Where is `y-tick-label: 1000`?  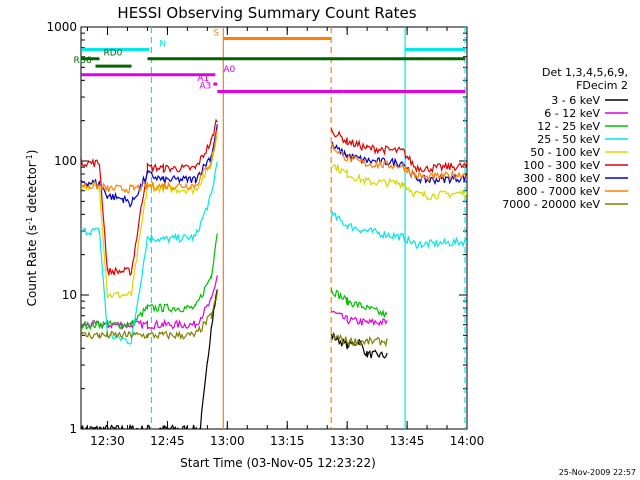
y-tick-label: 1000 is located at coordinates (61, 27).